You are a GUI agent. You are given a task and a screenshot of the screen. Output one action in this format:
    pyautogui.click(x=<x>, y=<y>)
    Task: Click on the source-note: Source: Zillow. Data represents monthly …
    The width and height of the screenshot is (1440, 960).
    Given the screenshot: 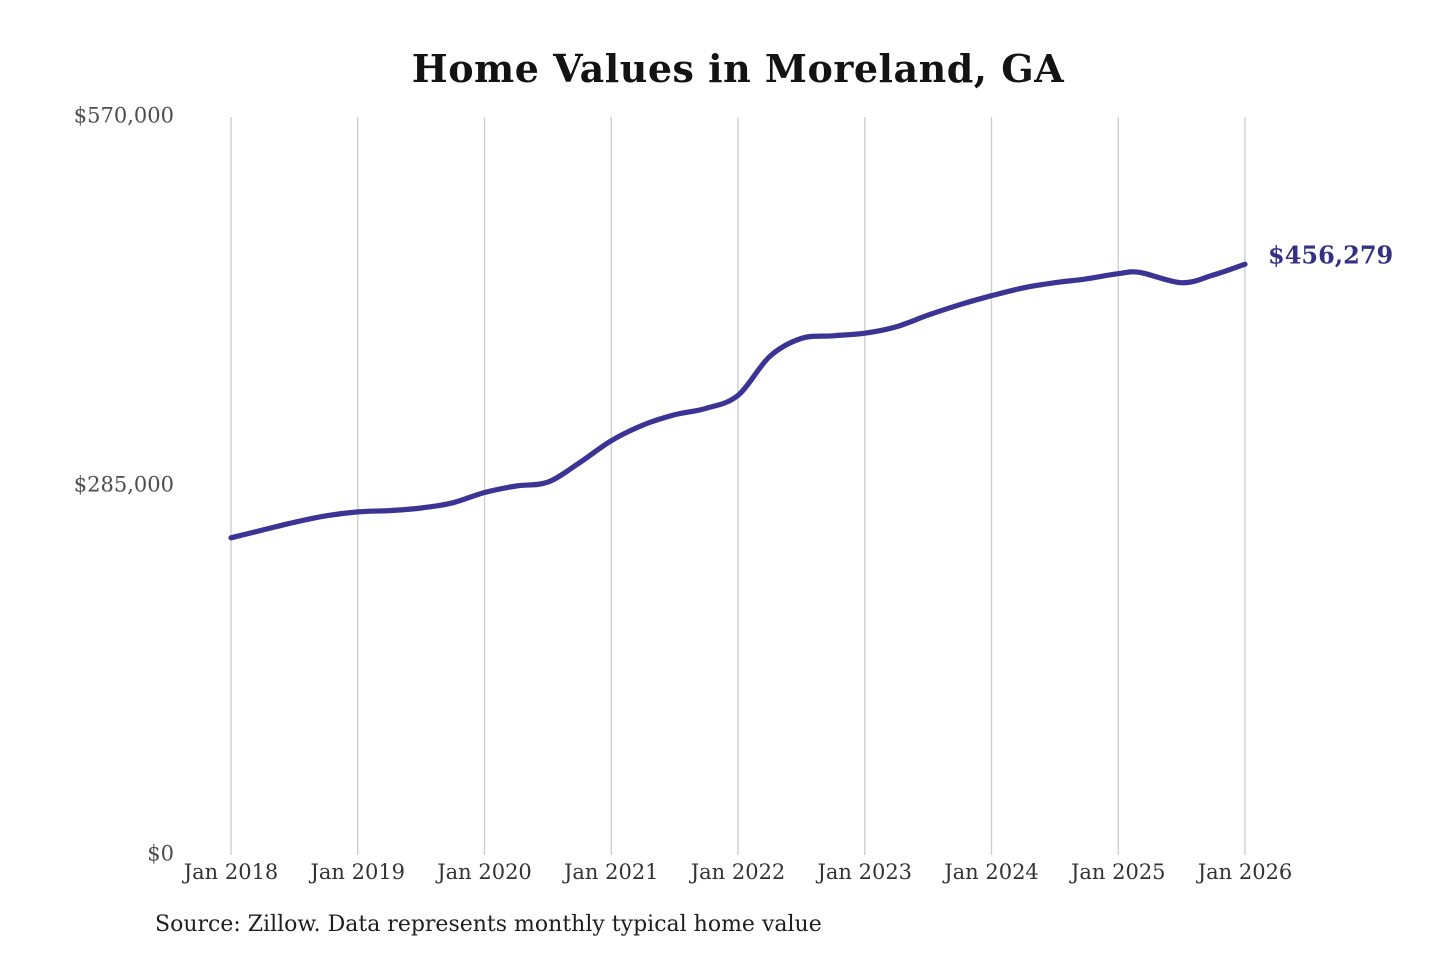 What is the action you would take?
    pyautogui.click(x=488, y=924)
    